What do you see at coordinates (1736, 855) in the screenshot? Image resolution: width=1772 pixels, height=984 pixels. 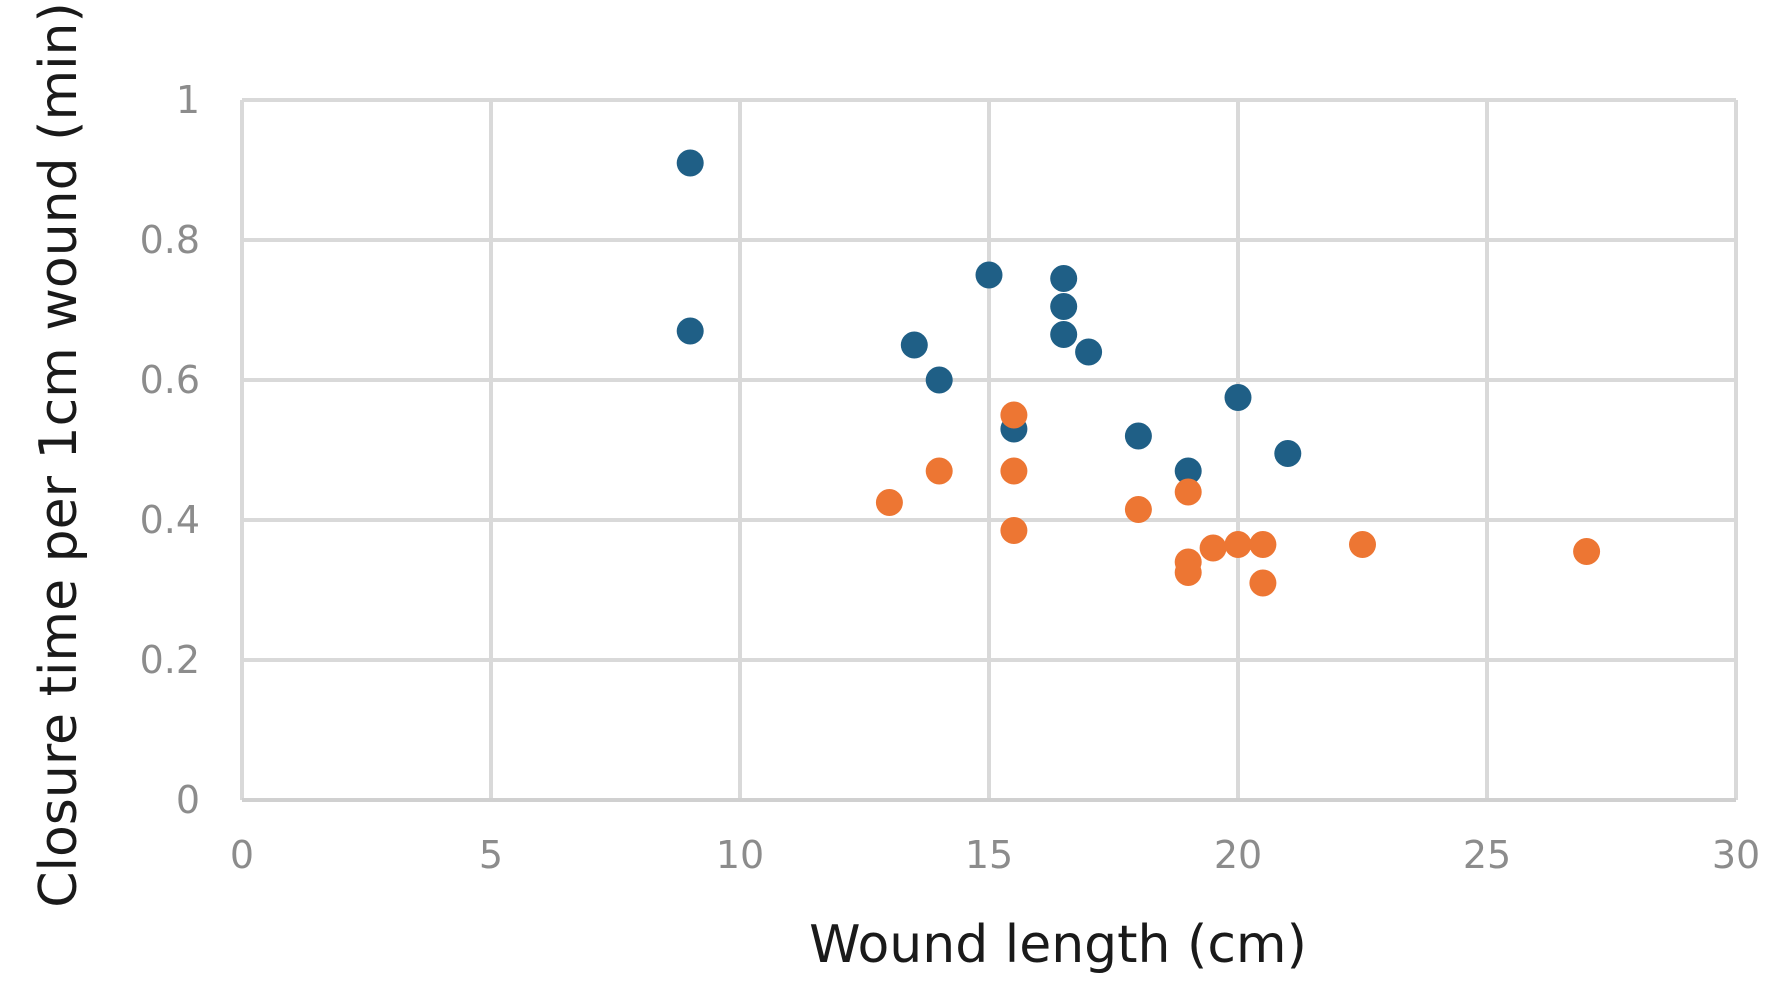 I see `x-tick-label: 30` at bounding box center [1736, 855].